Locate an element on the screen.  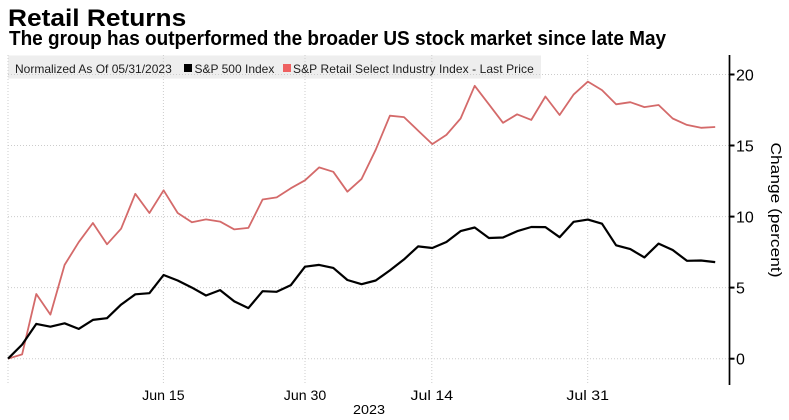
svg-text: Jun 30 is located at coordinates (305, 395).